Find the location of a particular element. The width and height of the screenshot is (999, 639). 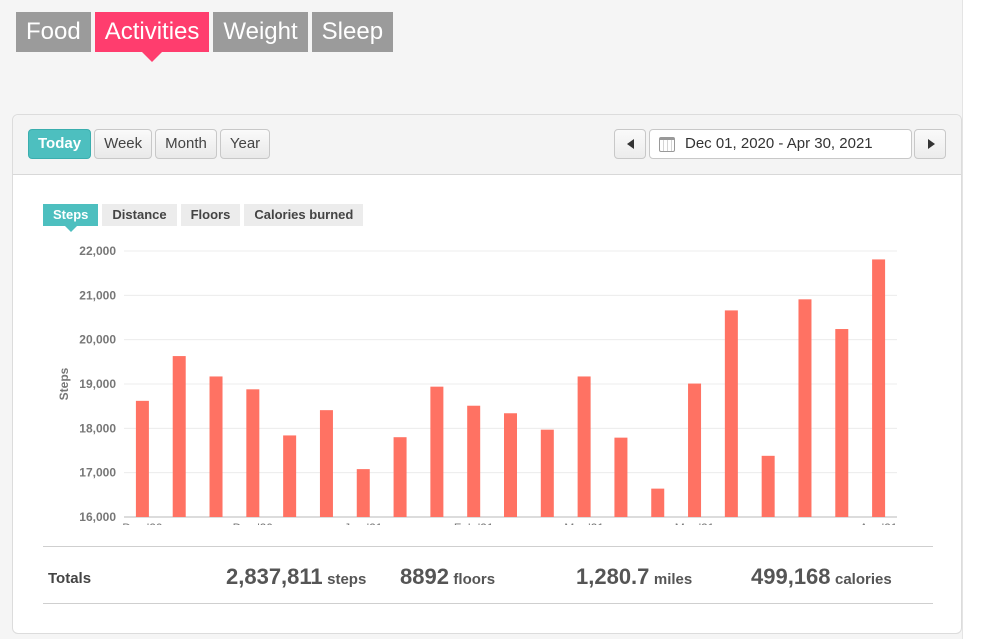

total-floors: 8892 floors is located at coordinates (447, 577).